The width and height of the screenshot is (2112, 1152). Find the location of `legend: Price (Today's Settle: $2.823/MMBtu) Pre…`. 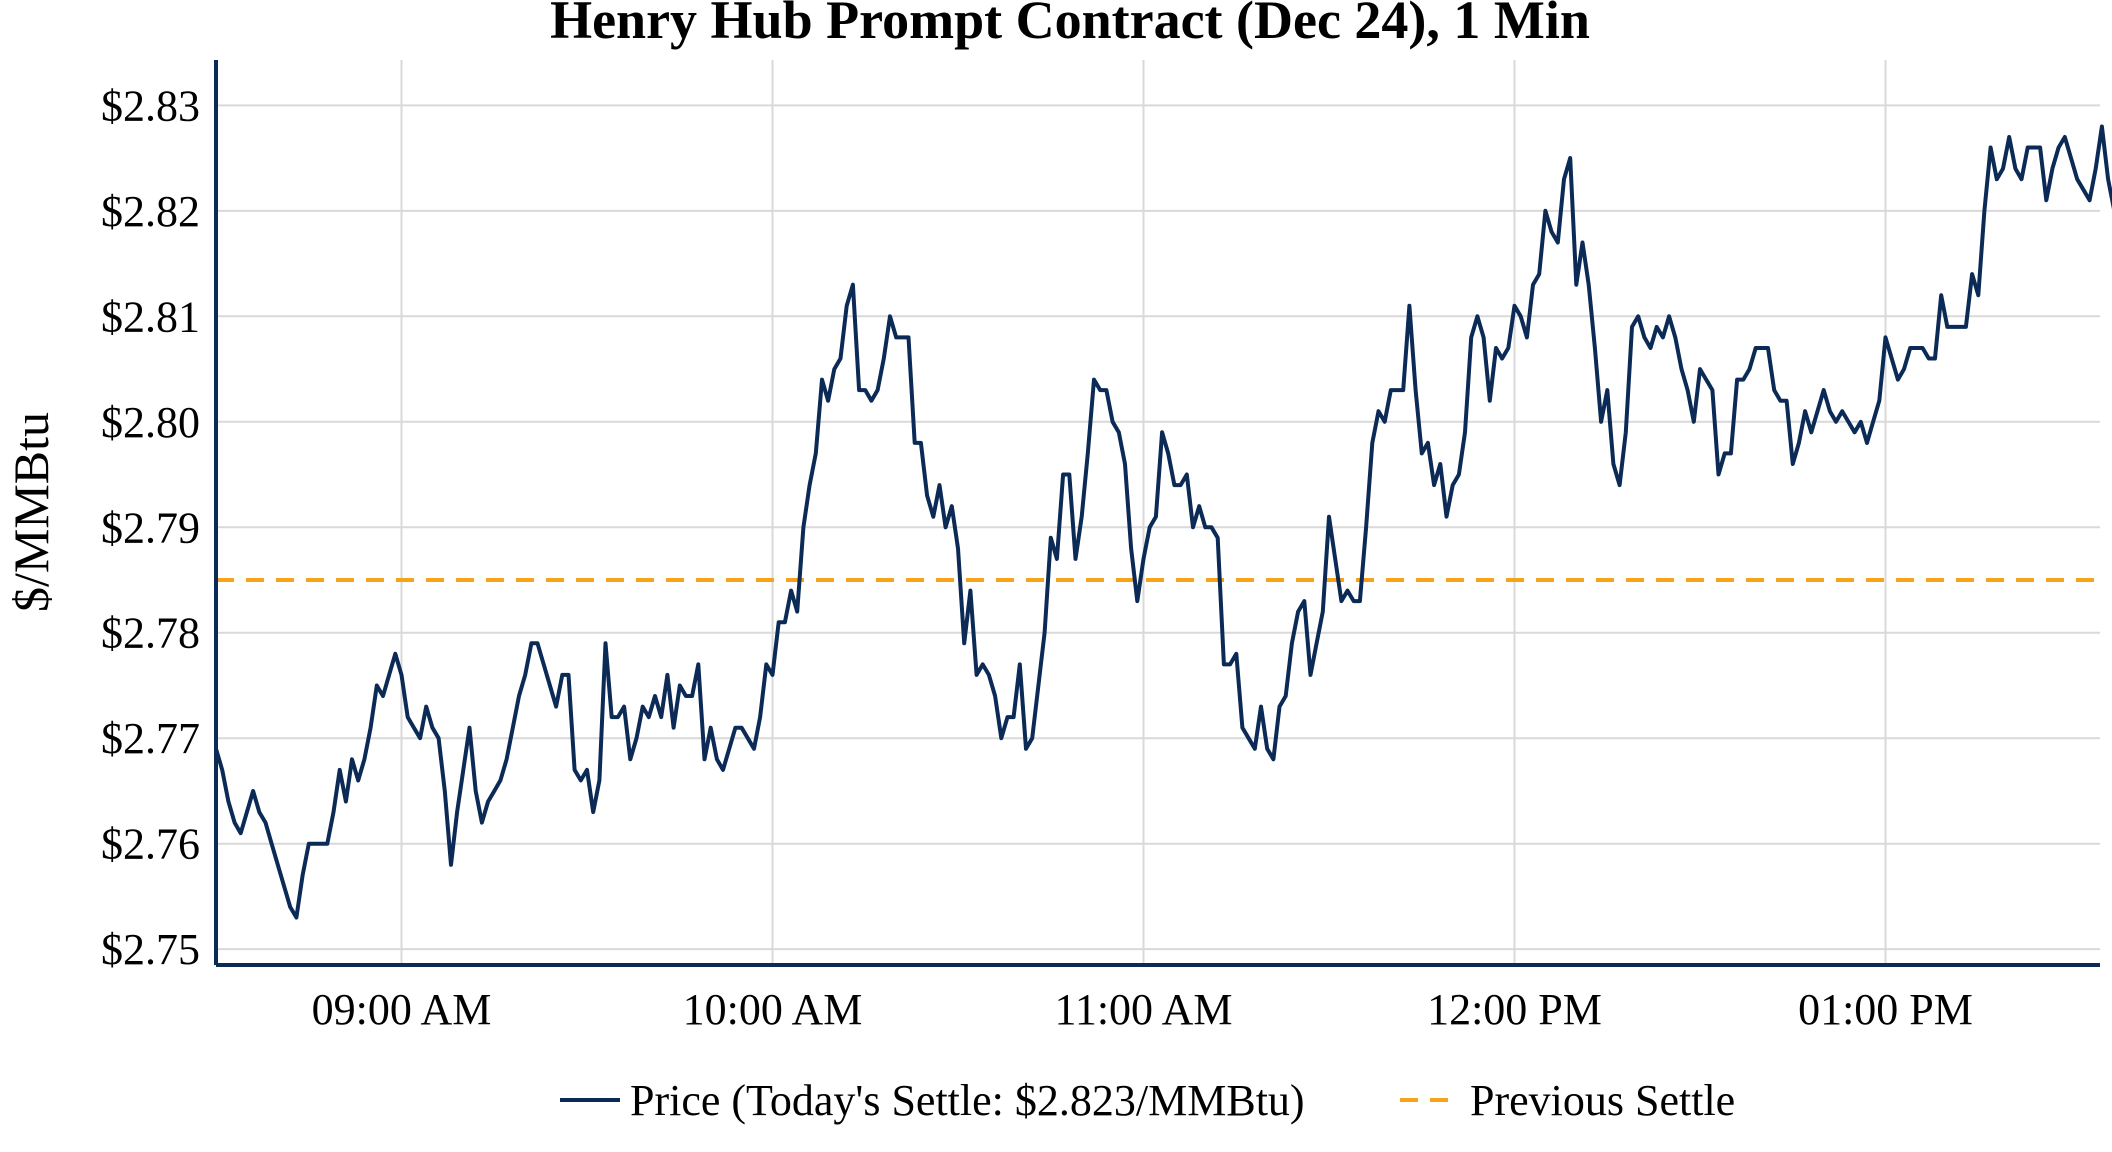

legend: Price (Today's Settle: $2.823/MMBtu) Pre… is located at coordinates (1147, 1100).